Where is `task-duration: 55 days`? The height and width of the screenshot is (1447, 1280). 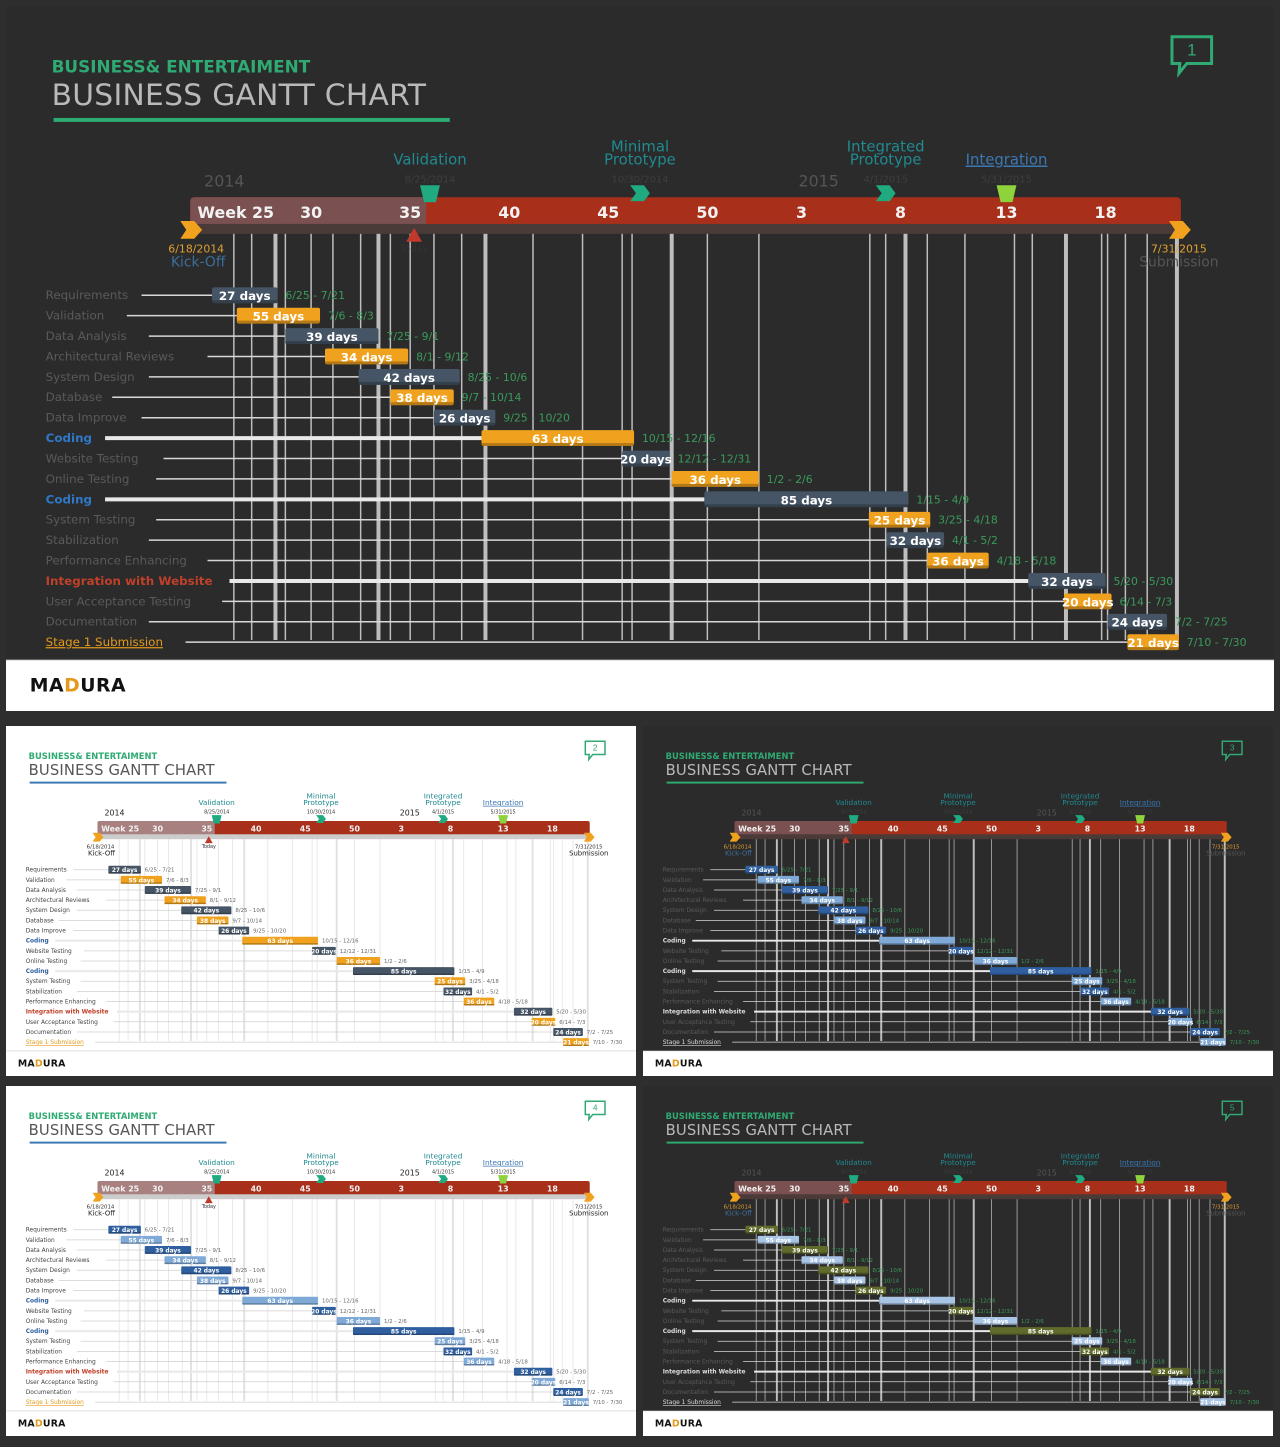 task-duration: 55 days is located at coordinates (279, 317).